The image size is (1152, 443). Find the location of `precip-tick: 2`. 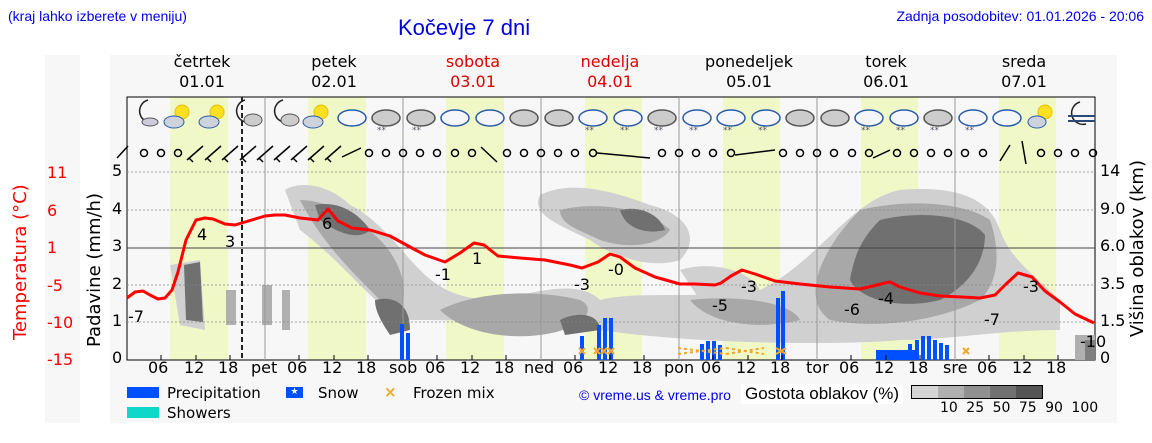

precip-tick: 2 is located at coordinates (117, 283).